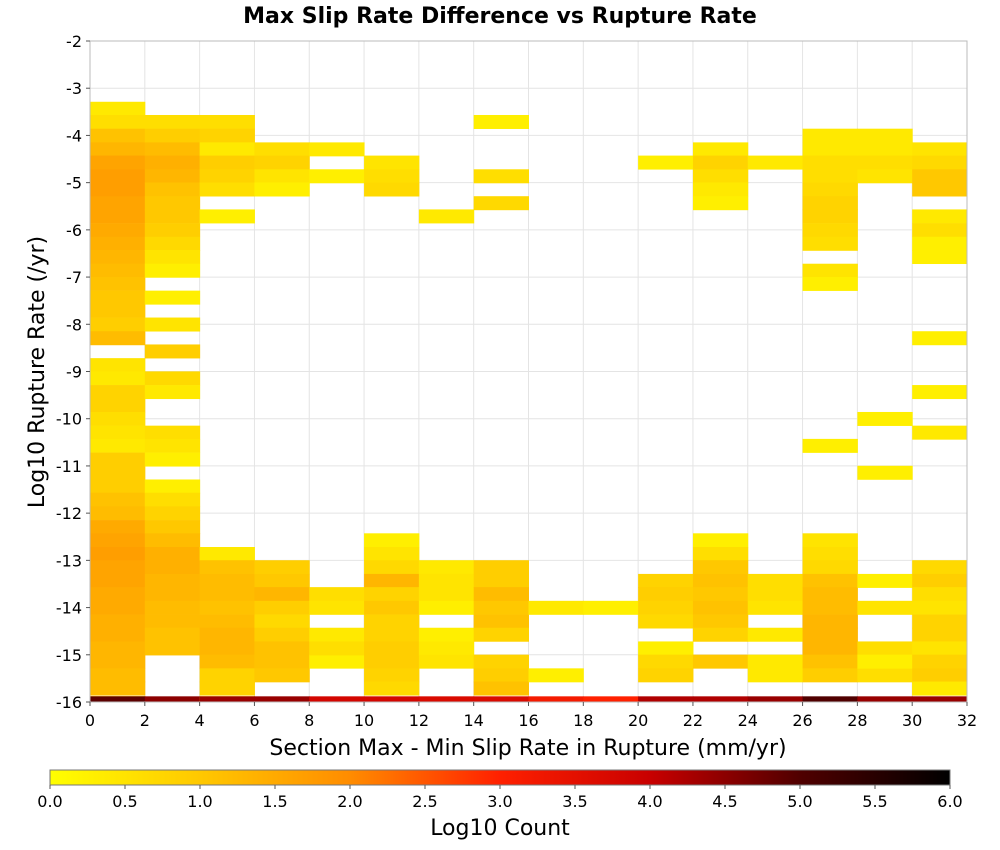 The width and height of the screenshot is (1000, 850). Describe the element at coordinates (583, 720) in the screenshot. I see `x-tick-label: 18` at that location.